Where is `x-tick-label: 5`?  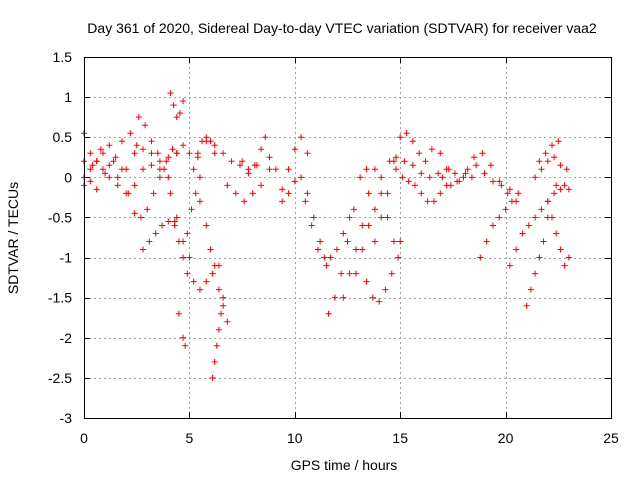
x-tick-label: 5 is located at coordinates (190, 438).